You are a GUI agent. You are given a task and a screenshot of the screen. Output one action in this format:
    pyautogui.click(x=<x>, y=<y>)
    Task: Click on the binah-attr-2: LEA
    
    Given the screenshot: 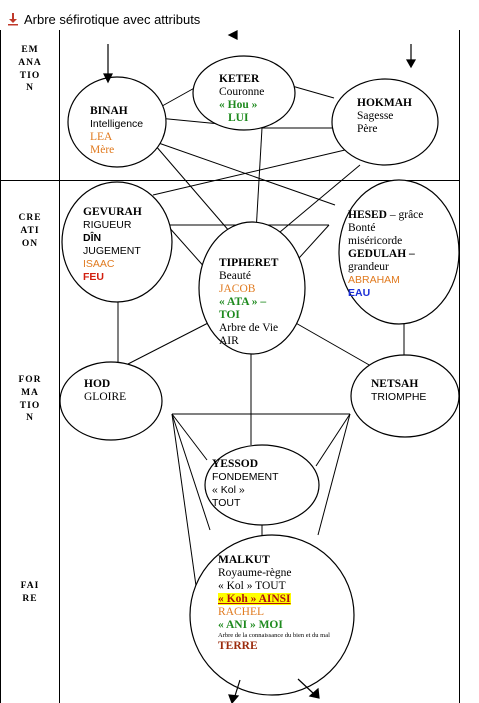 What is the action you would take?
    pyautogui.click(x=101, y=137)
    